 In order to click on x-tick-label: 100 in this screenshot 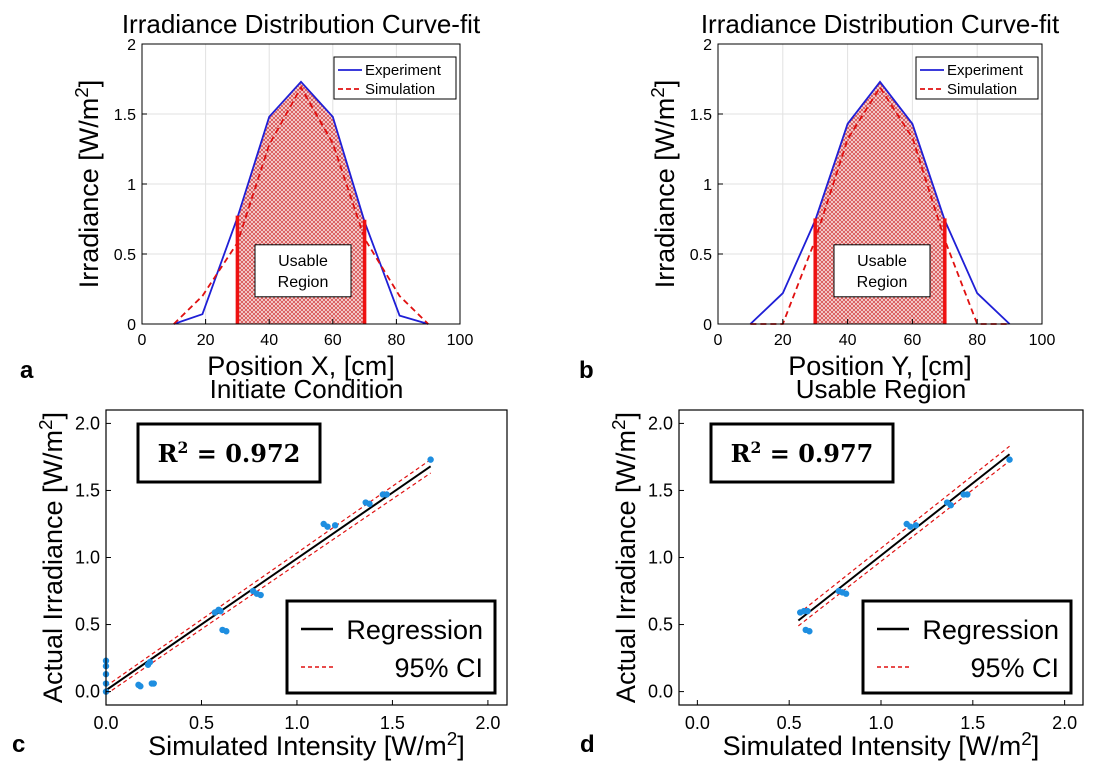, I will do `click(460, 340)`.